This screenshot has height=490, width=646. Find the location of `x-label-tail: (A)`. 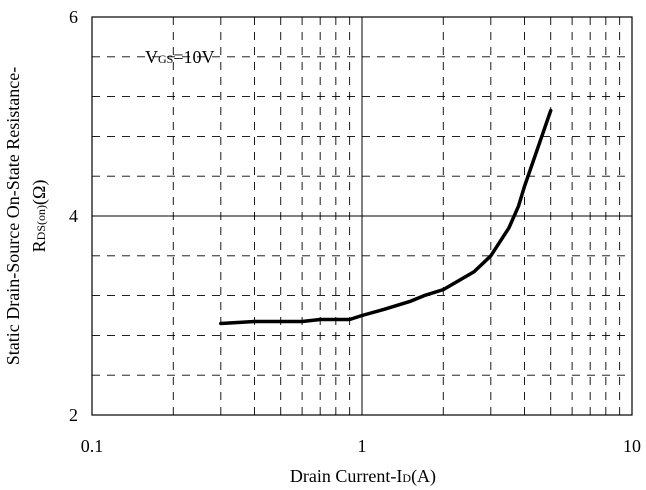

x-label-tail: (A) is located at coordinates (423, 476).